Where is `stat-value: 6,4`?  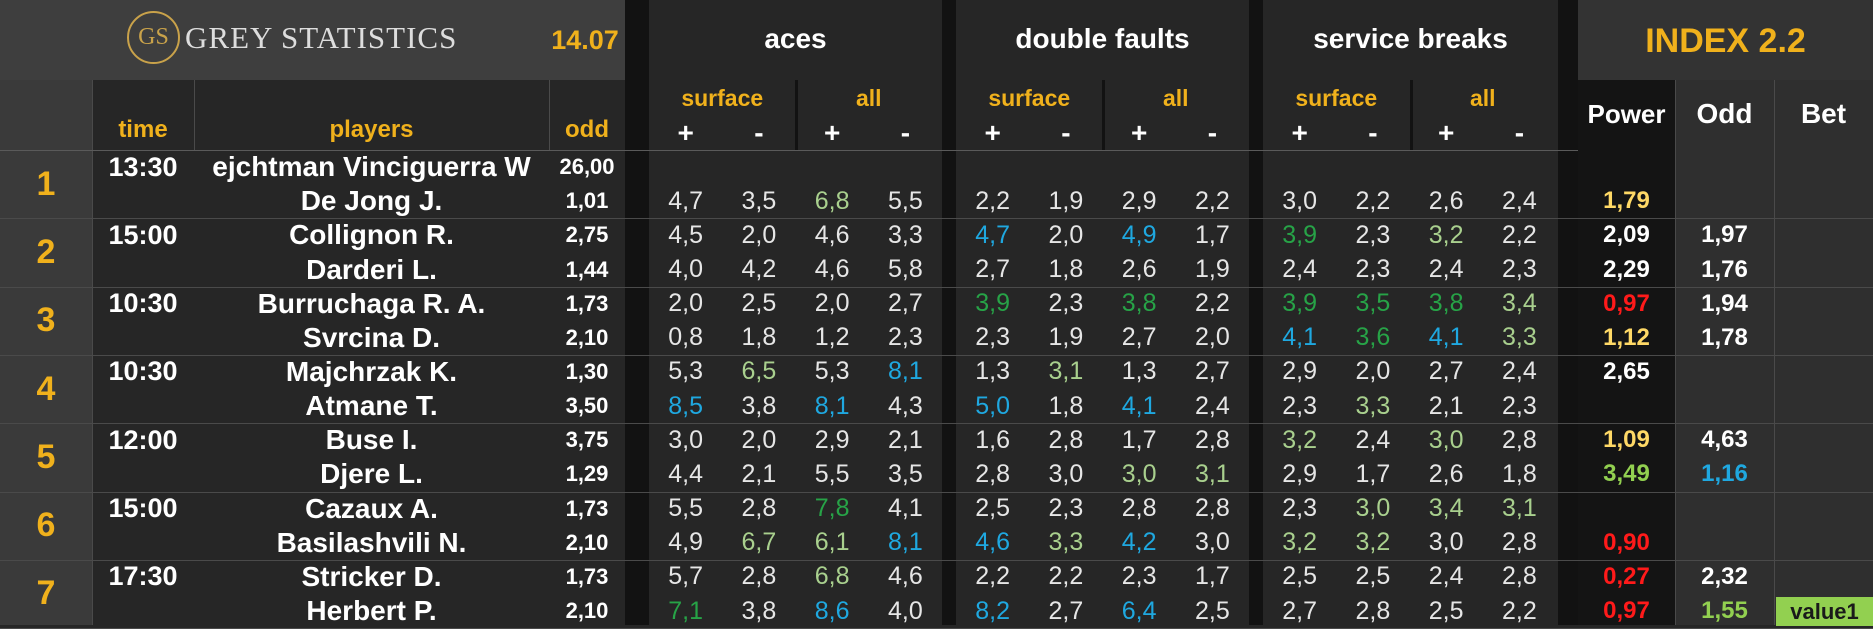
stat-value: 6,4 is located at coordinates (1139, 610).